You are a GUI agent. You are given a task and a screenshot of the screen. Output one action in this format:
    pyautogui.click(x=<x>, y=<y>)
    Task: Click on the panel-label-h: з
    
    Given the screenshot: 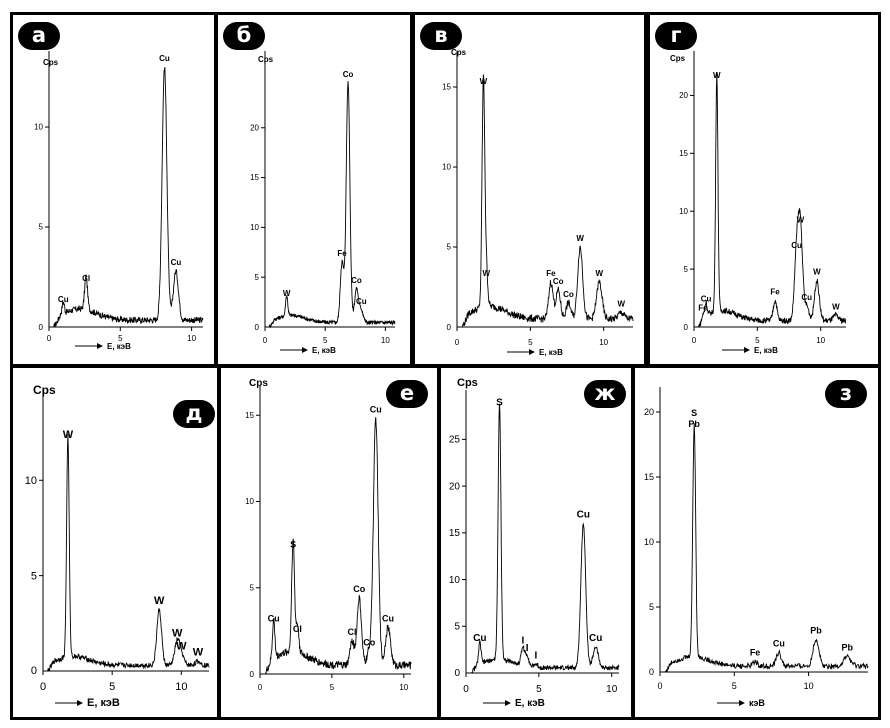 What is the action you would take?
    pyautogui.click(x=846, y=394)
    